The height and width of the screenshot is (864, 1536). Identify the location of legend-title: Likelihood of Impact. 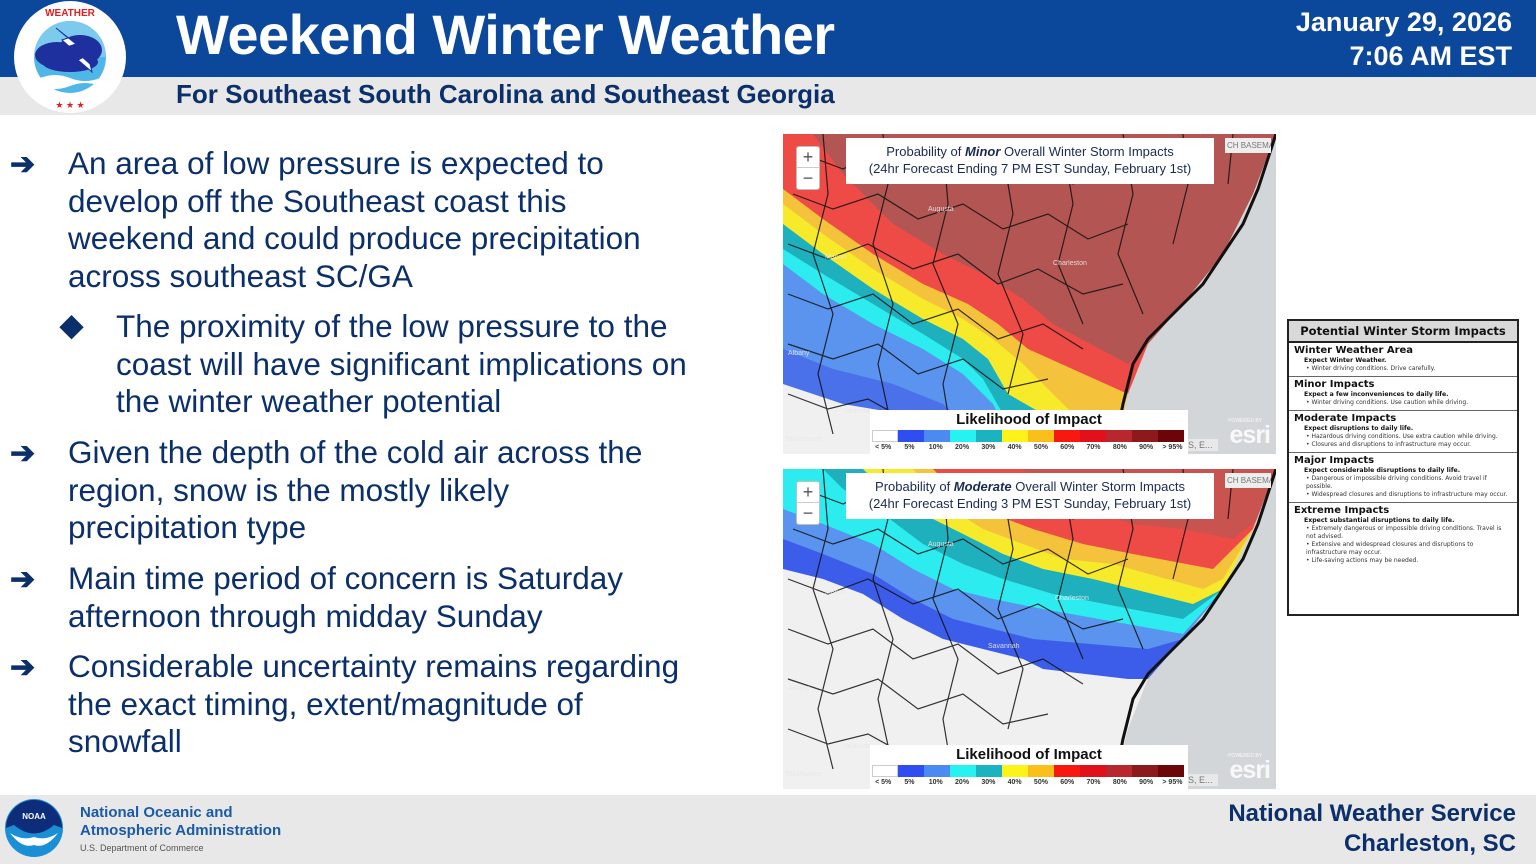
(1029, 754).